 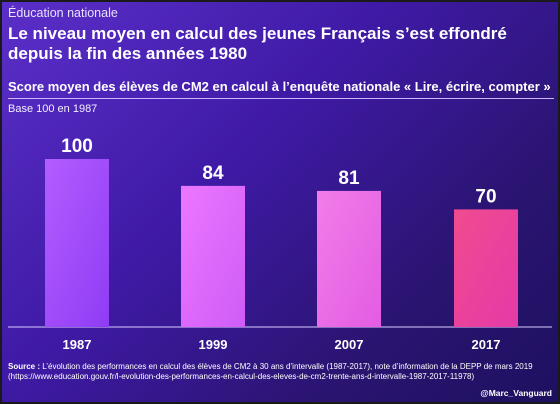 What do you see at coordinates (213, 173) in the screenshot?
I see `value-label-1999: 84` at bounding box center [213, 173].